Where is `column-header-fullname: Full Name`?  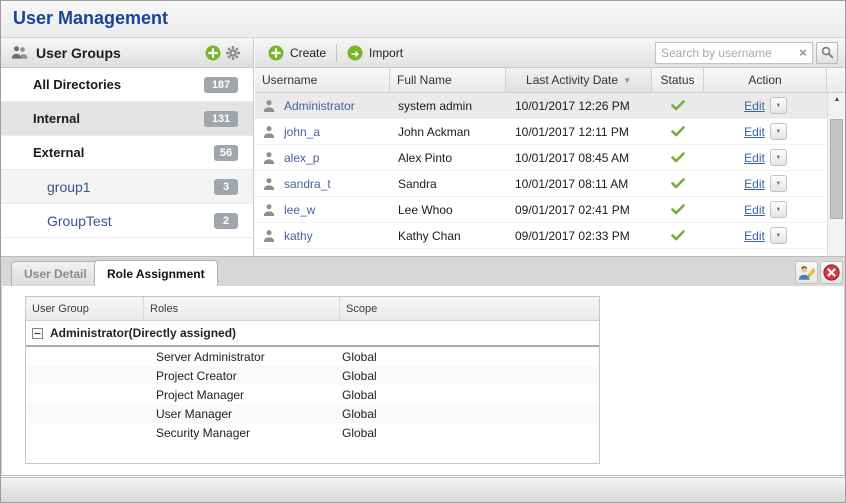 column-header-fullname: Full Name is located at coordinates (448, 80).